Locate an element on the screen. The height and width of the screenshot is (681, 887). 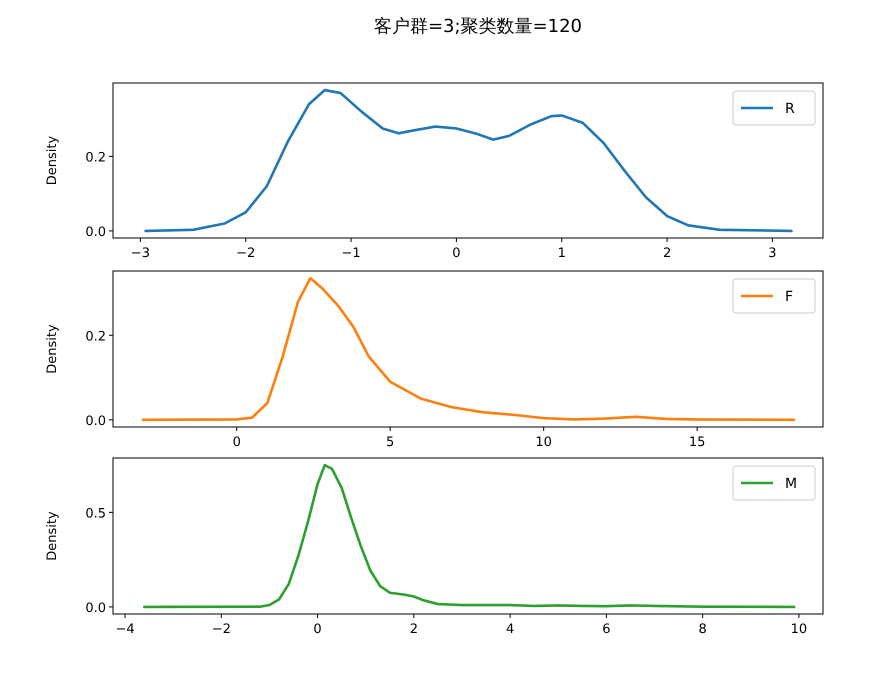
x-tick-label: 6 is located at coordinates (606, 629).